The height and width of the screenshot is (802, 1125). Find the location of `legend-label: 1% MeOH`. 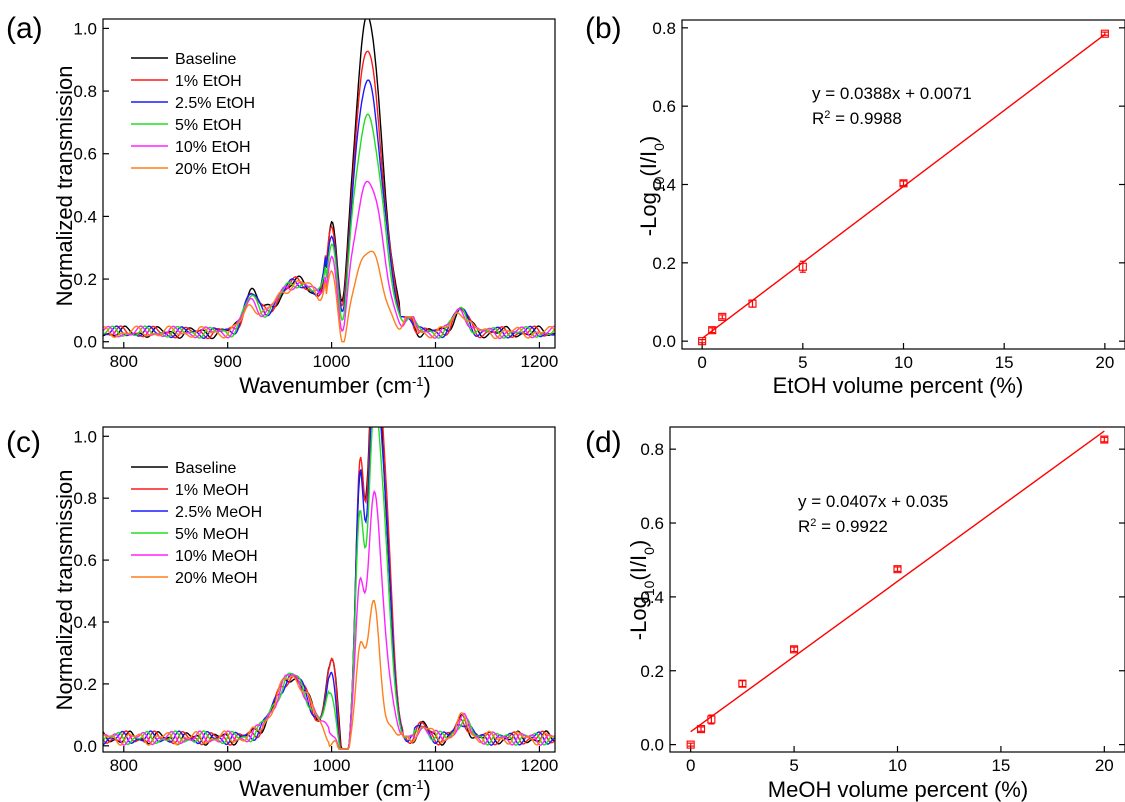

legend-label: 1% MeOH is located at coordinates (212, 490).